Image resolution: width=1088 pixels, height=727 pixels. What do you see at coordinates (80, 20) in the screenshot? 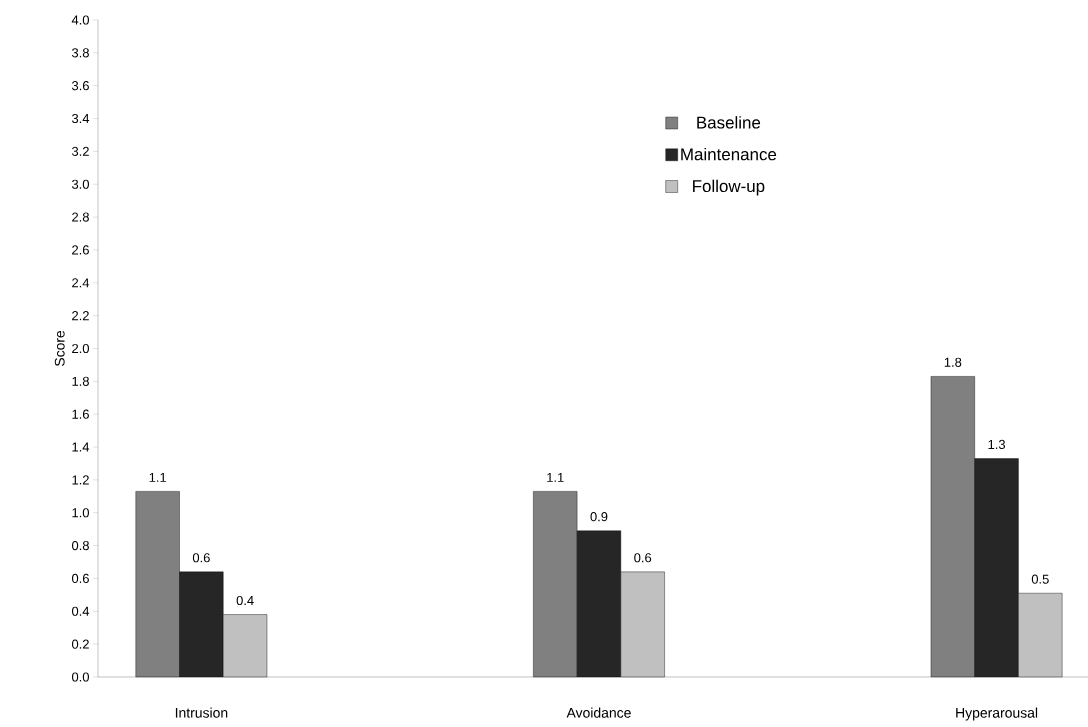
I see `y-tick-label: 4.0` at bounding box center [80, 20].